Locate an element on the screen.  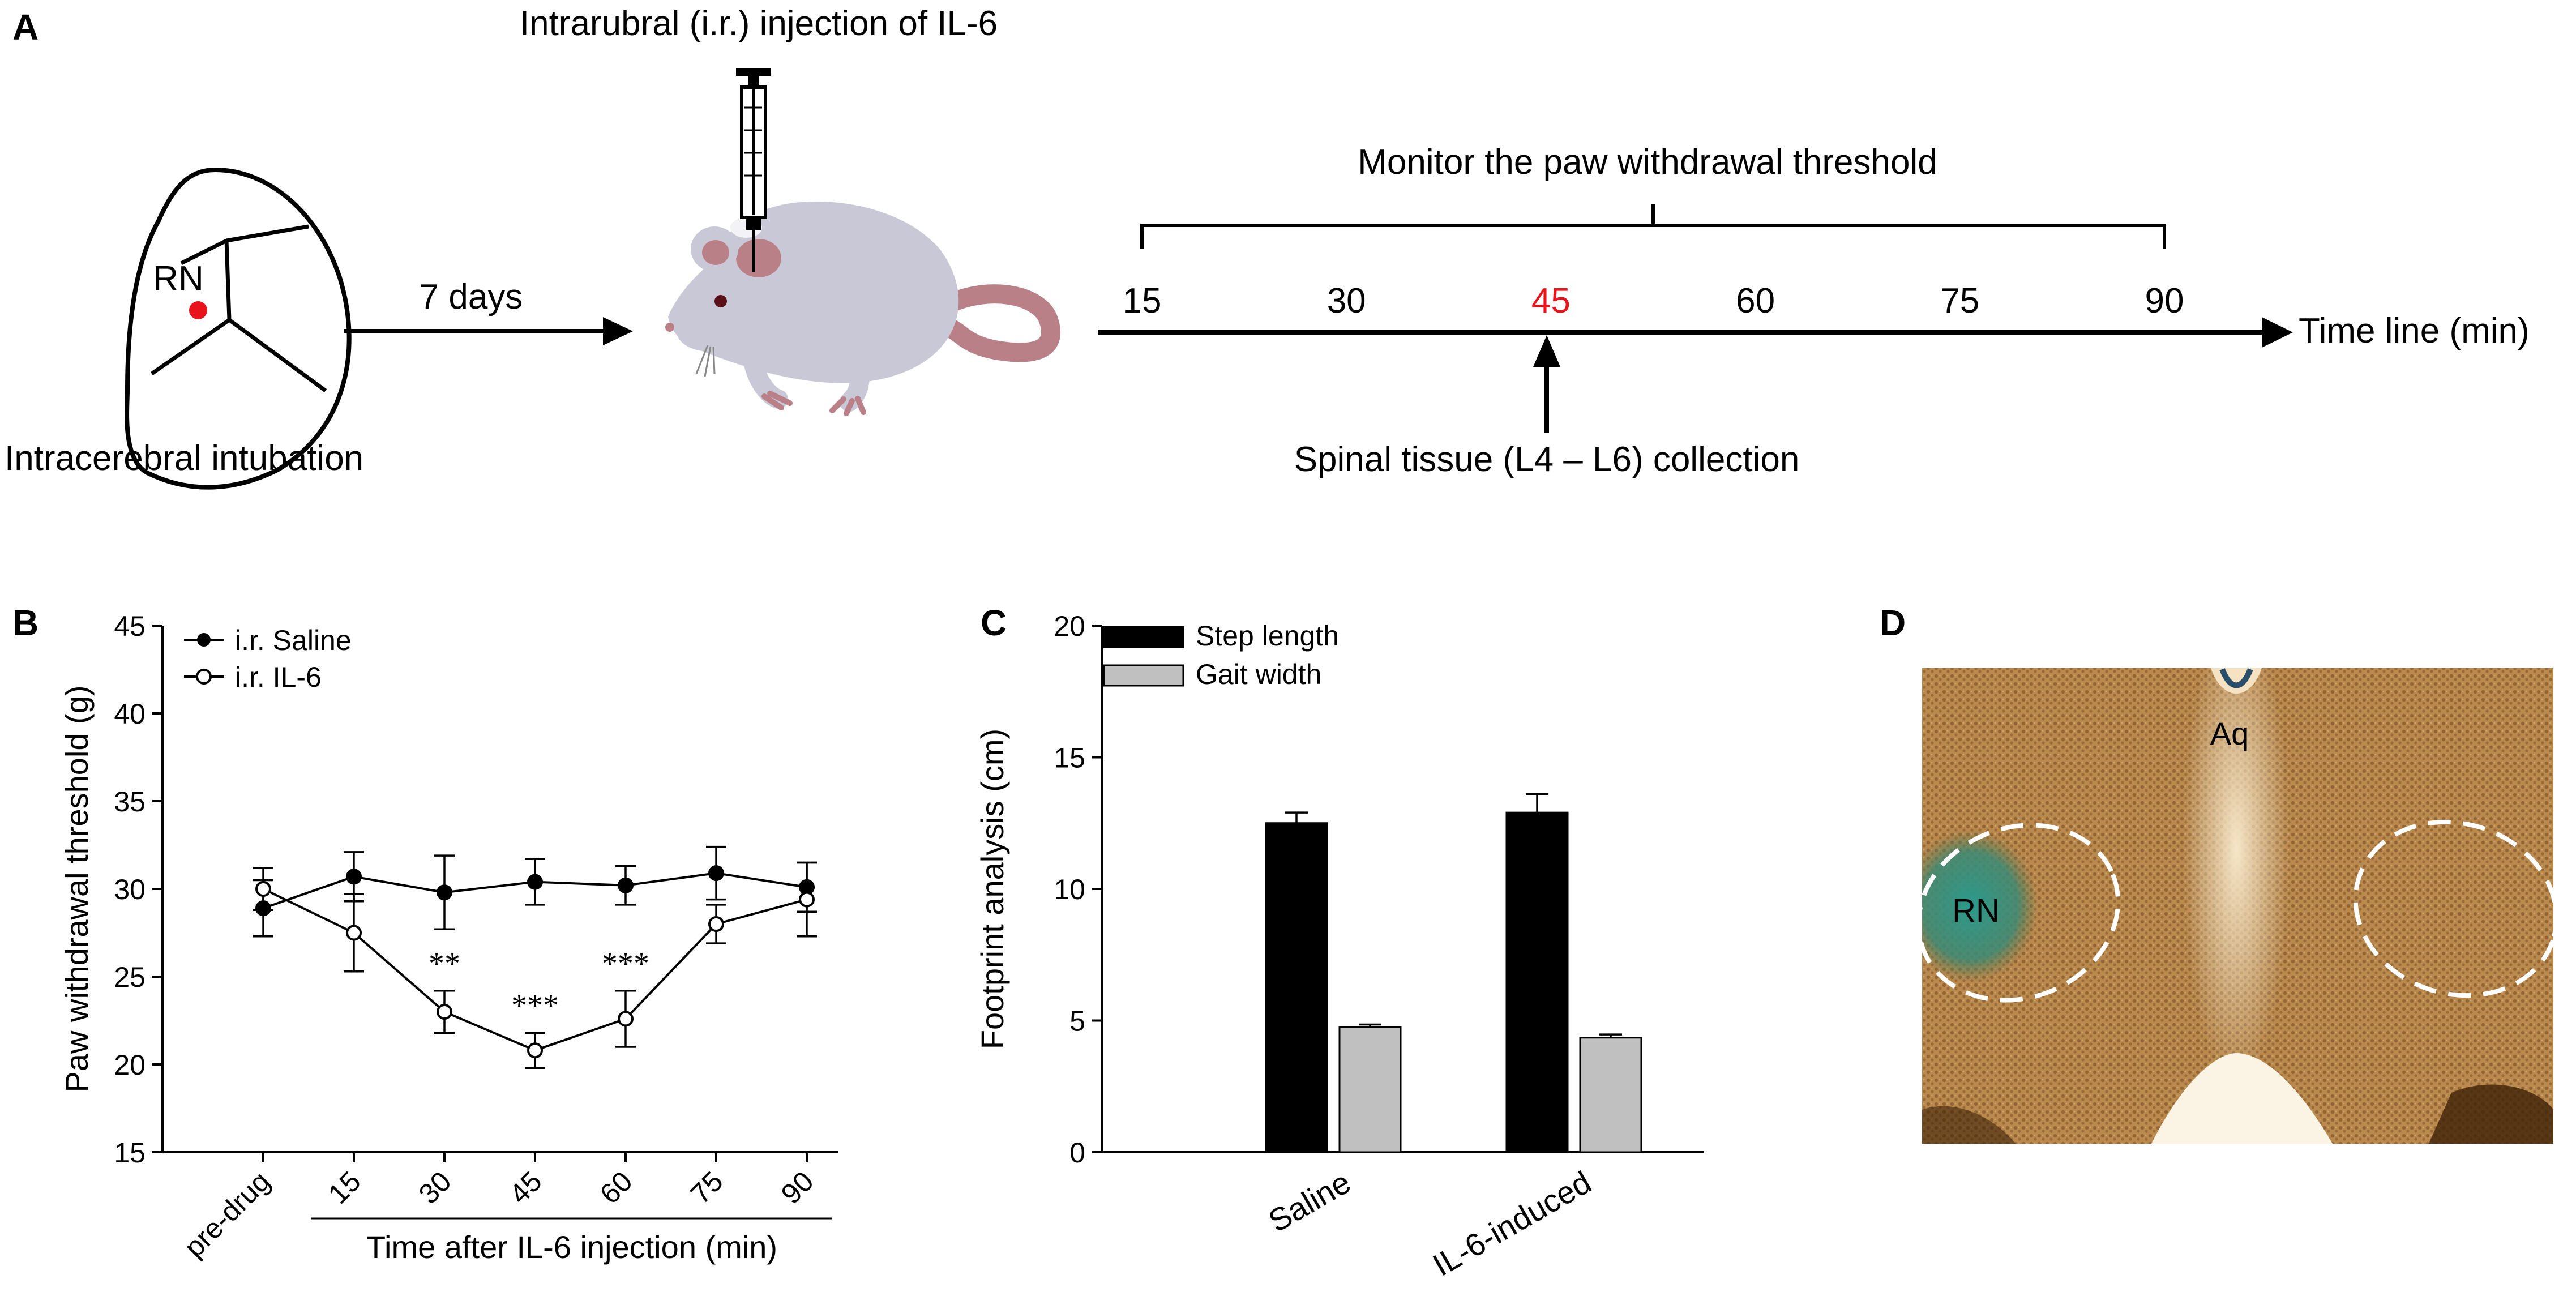
timeline-tick-75: 75 is located at coordinates (1959, 300).